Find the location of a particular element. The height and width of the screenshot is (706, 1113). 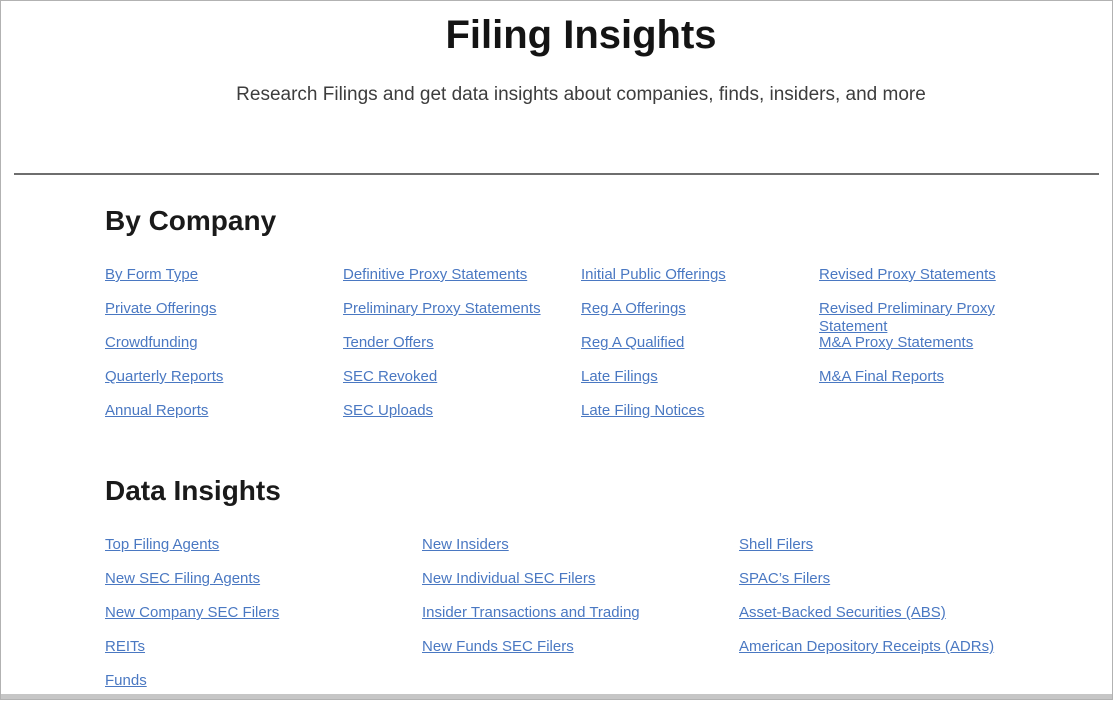

link-spac-s-filers: SPAC’s Filers is located at coordinates (785, 578).